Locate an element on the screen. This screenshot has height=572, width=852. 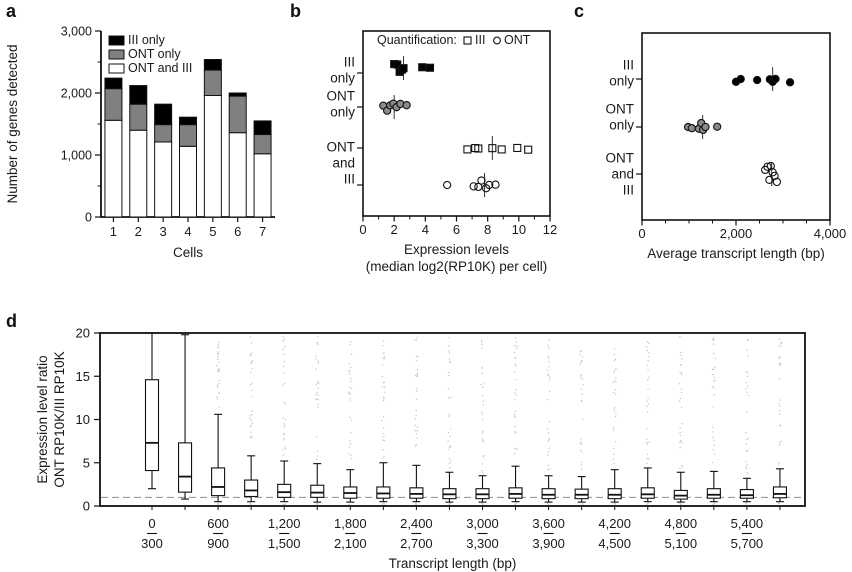
x-tick-label: 2 is located at coordinates (394, 229).